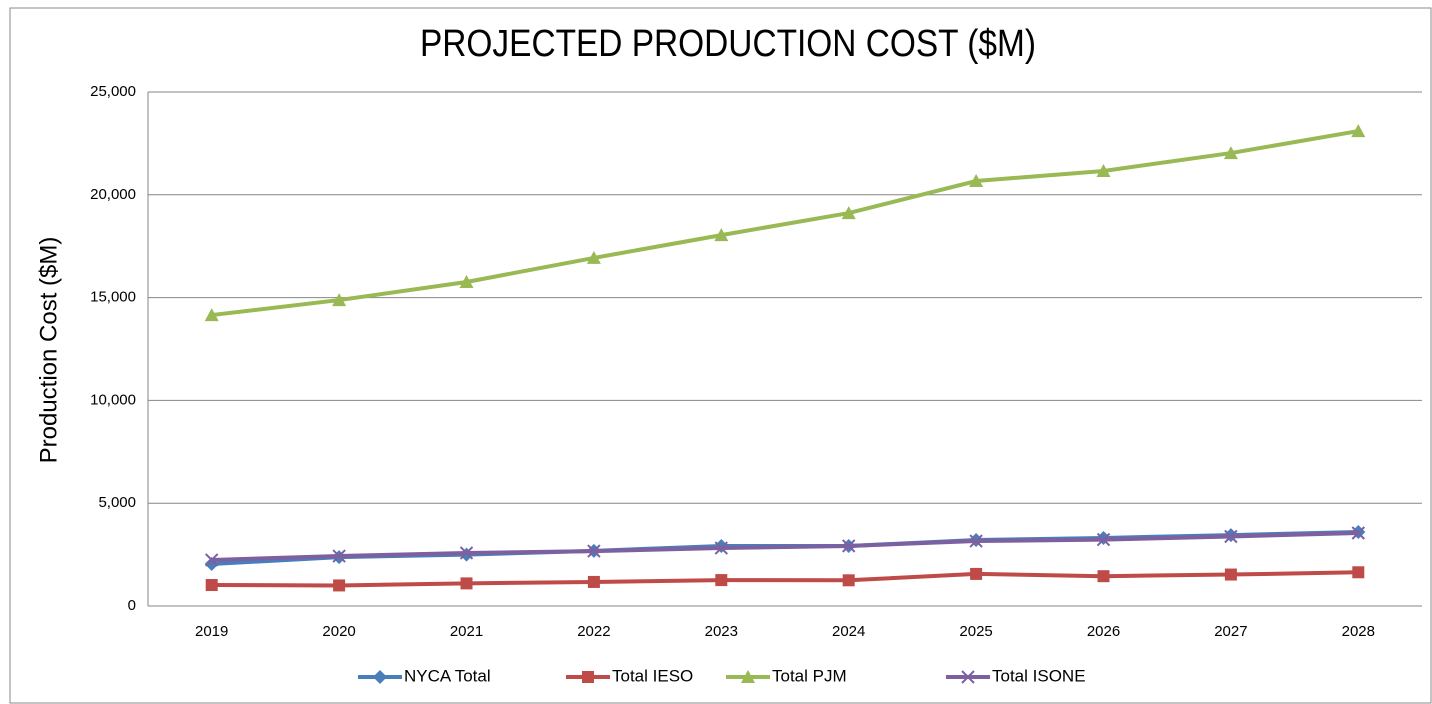 This screenshot has height=704, width=1432. I want to click on x-tick-label: 2019, so click(211, 631).